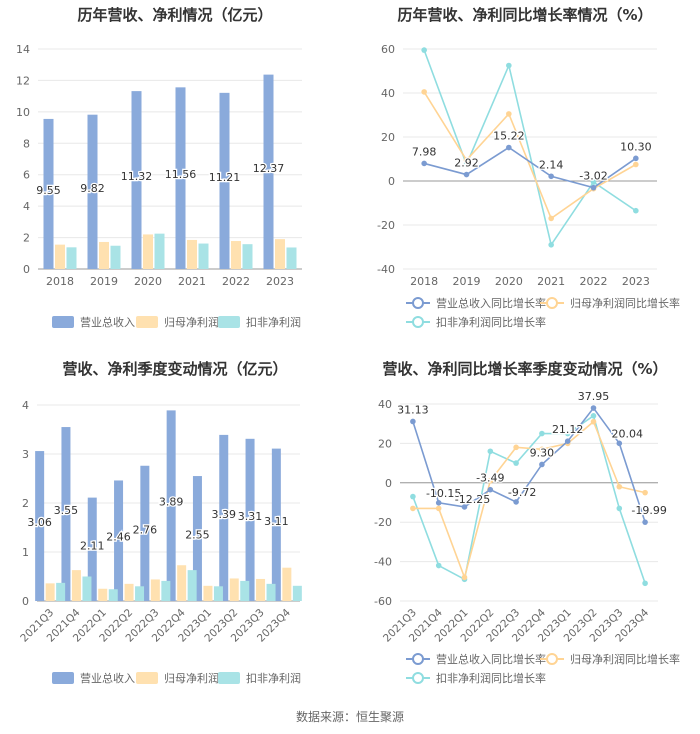  I want to click on revenue-growth-data-label: 21.12, so click(568, 429).